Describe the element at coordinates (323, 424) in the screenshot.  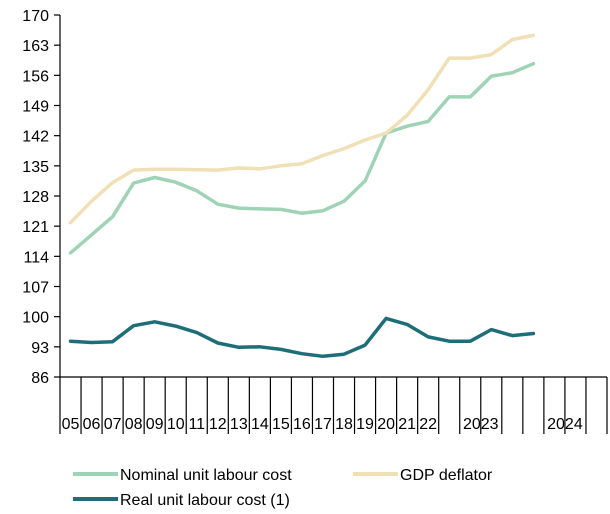
I see `x-tick-label: 17` at that location.